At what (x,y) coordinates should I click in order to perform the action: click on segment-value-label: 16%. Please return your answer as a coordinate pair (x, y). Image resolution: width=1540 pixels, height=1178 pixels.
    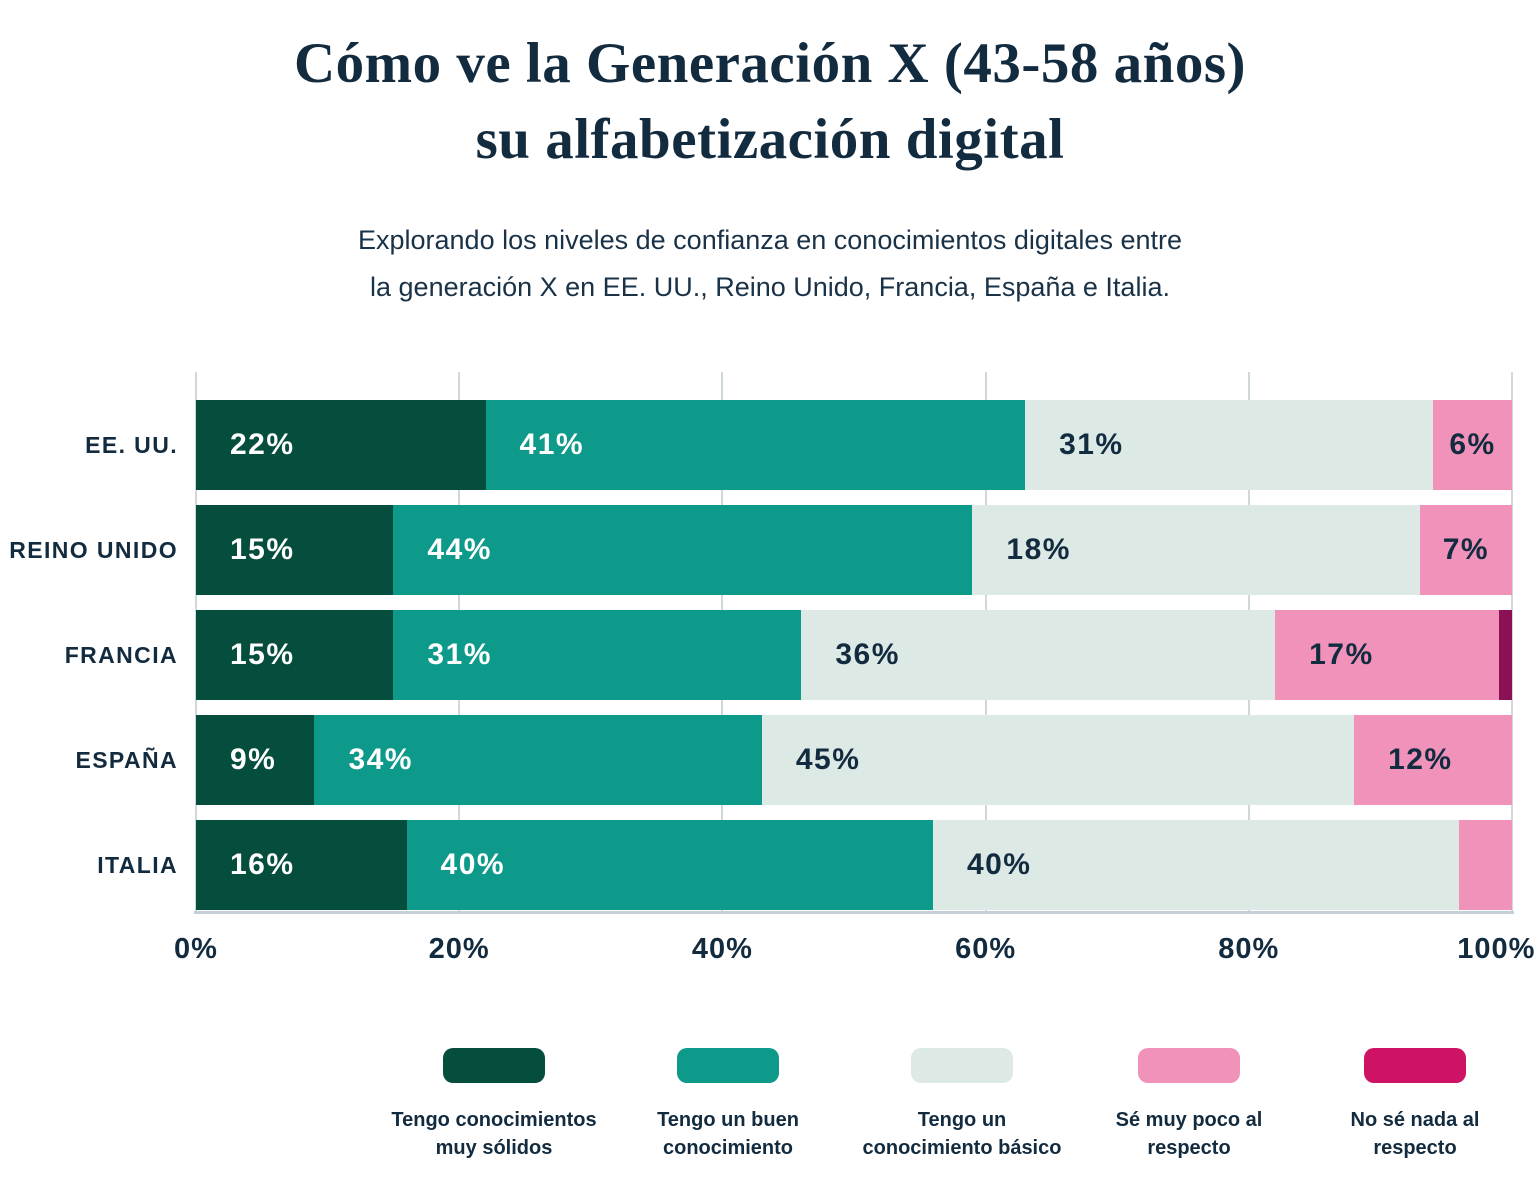
    Looking at the image, I should click on (262, 864).